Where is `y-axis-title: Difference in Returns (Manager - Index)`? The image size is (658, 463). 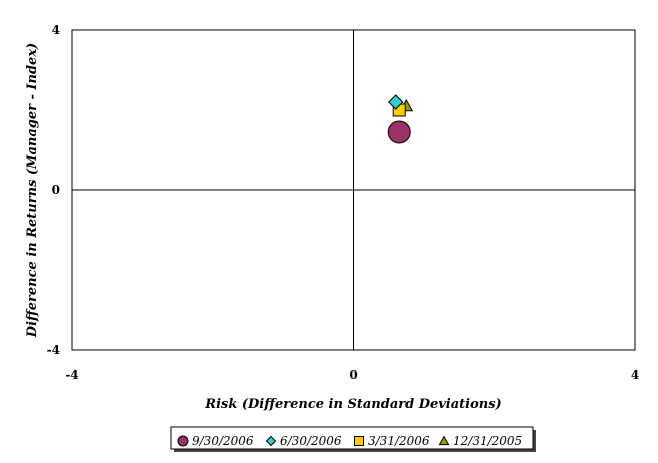
y-axis-title: Difference in Returns (Manager - Index) is located at coordinates (32, 190).